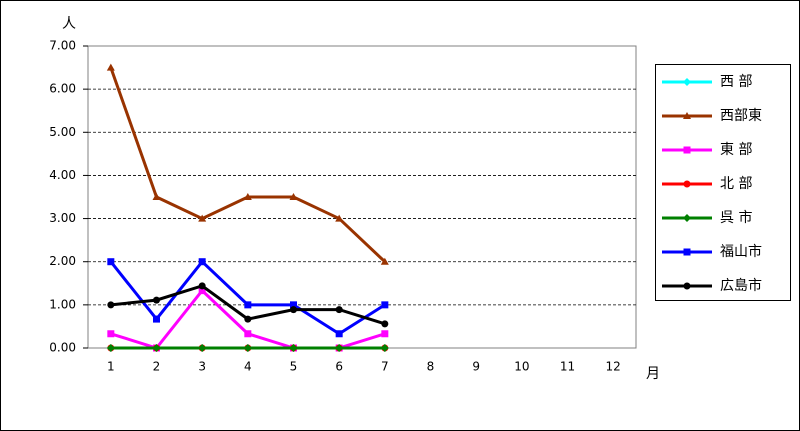 The width and height of the screenshot is (800, 431). Describe the element at coordinates (431, 367) in the screenshot. I see `x-tick-label: 8` at that location.